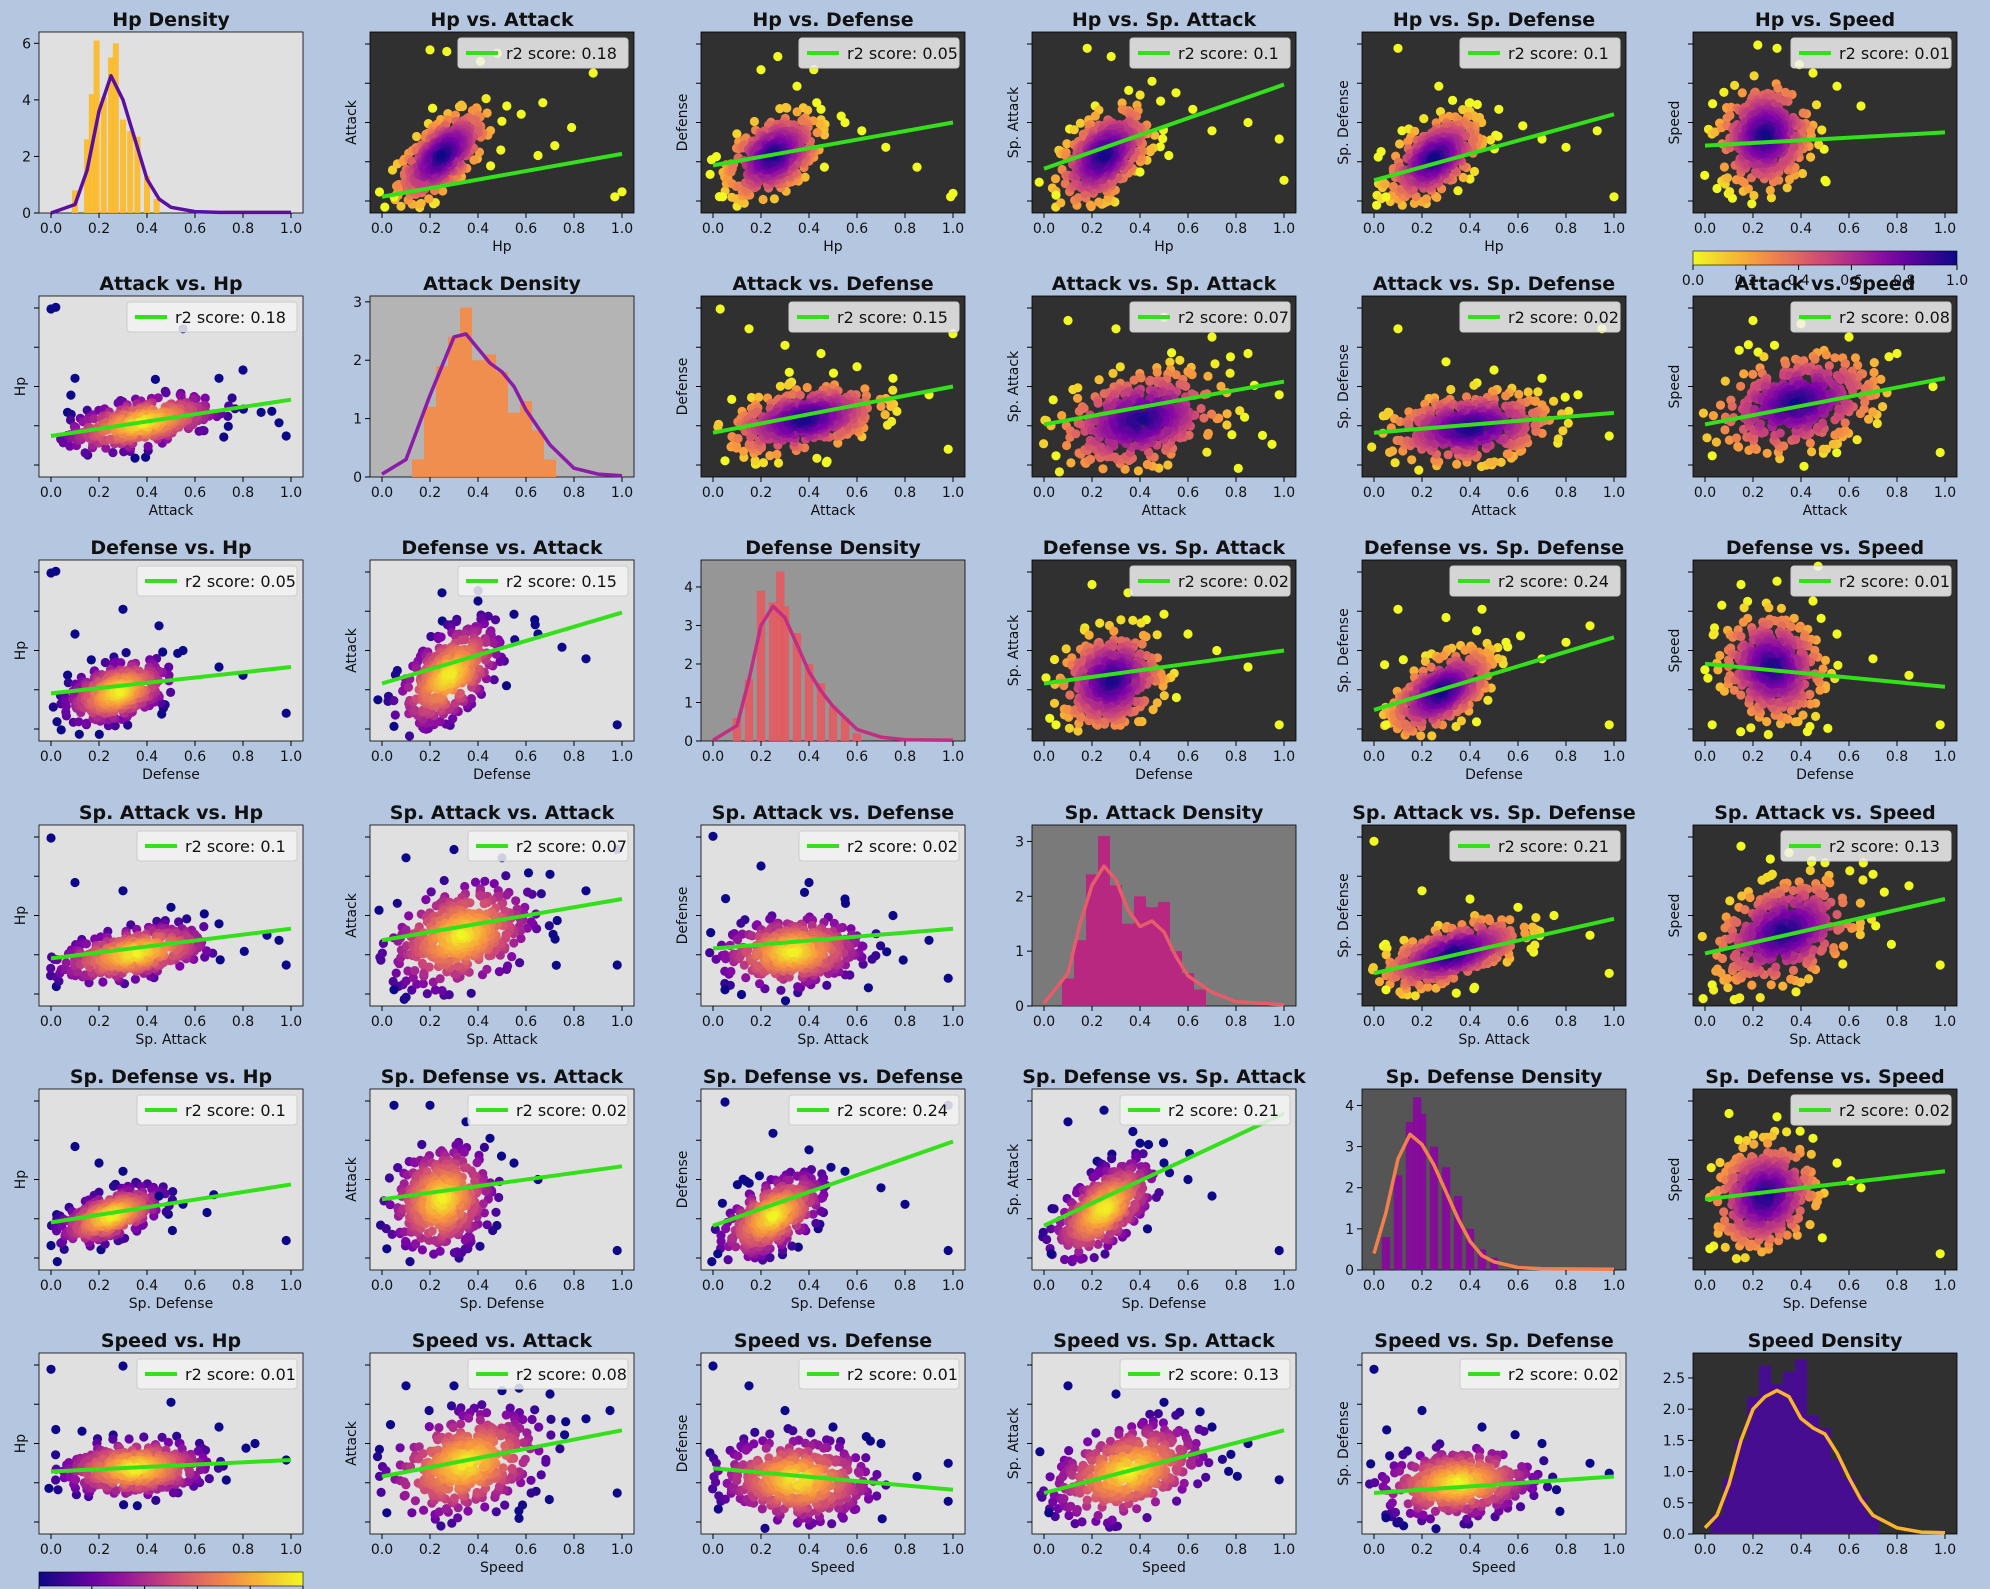 This screenshot has height=1589, width=1990. Describe the element at coordinates (1494, 20) in the screenshot. I see `subplot-title: Hp vs. Sp. Defense` at that location.